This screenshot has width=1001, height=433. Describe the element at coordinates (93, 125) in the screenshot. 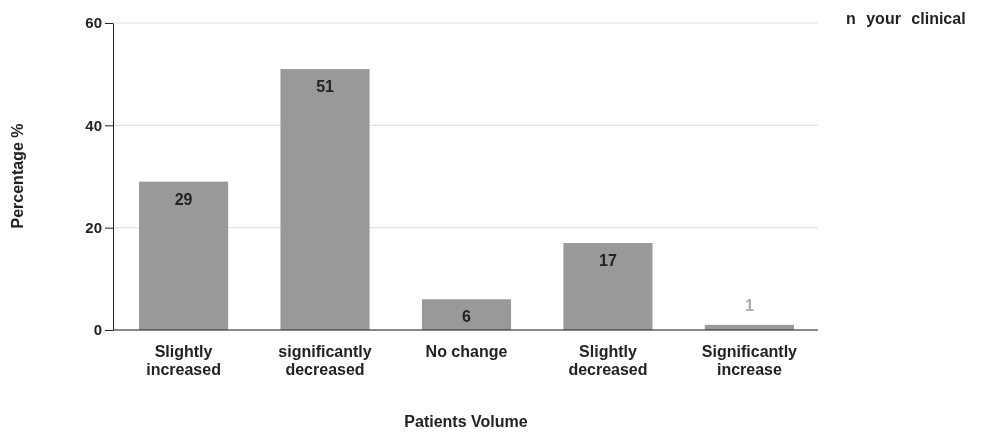

I see `y-tick-label: 40` at that location.